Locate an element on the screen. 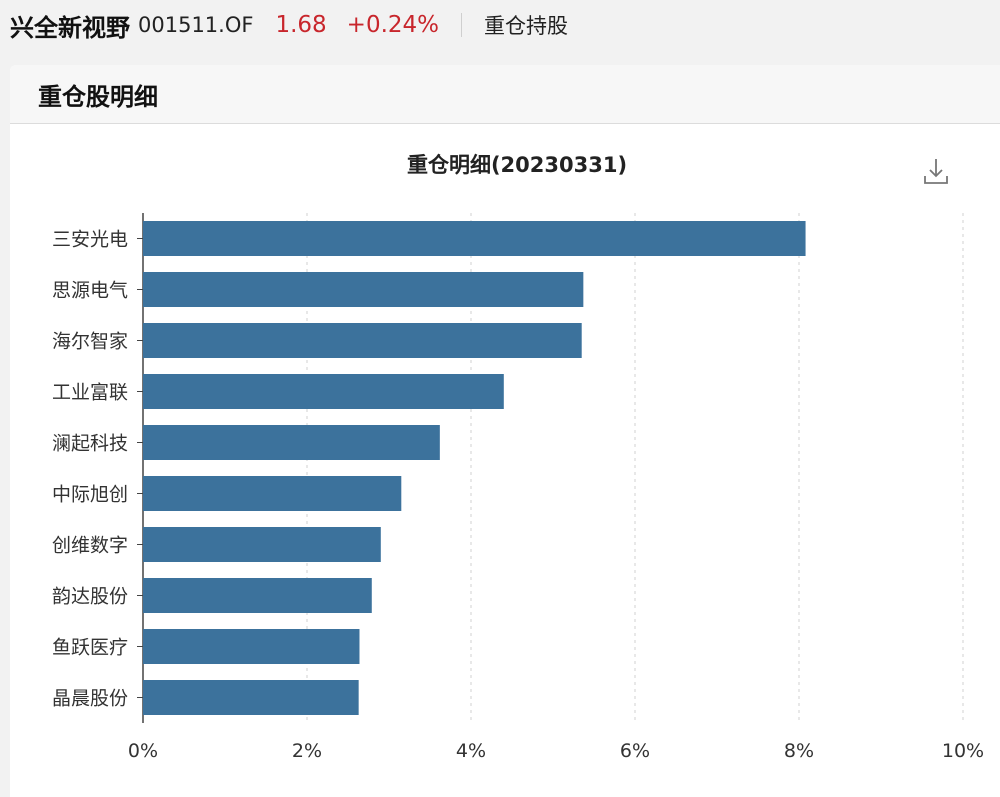  x-tick-label: 10% is located at coordinates (963, 751).